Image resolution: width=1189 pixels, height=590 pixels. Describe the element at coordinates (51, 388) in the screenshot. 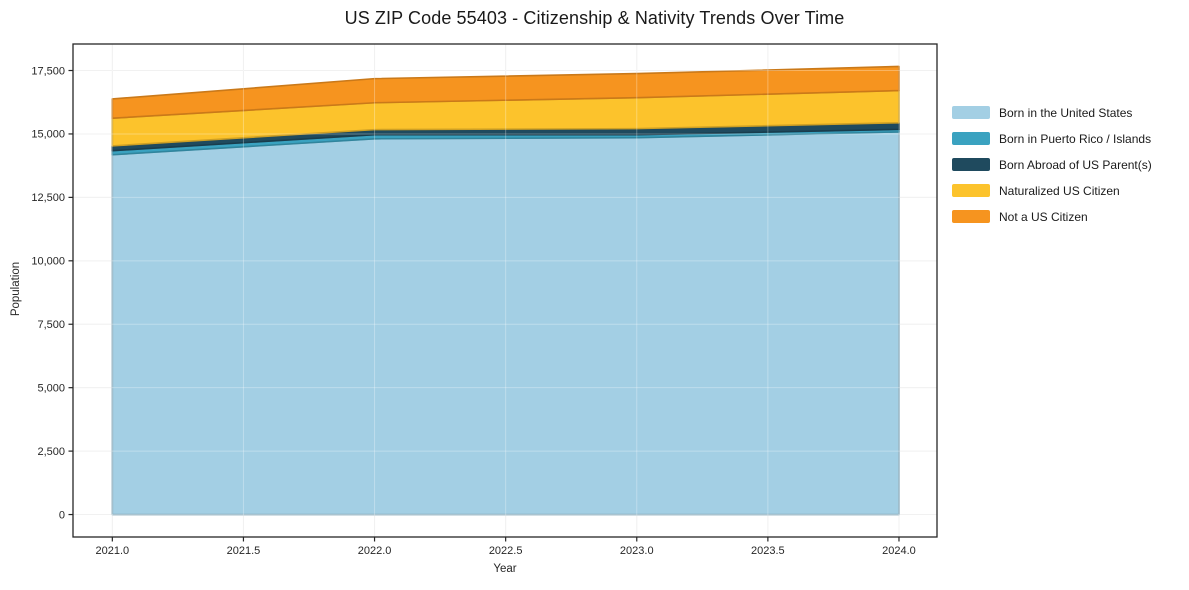

I see `y-tick-label: 5,000` at that location.